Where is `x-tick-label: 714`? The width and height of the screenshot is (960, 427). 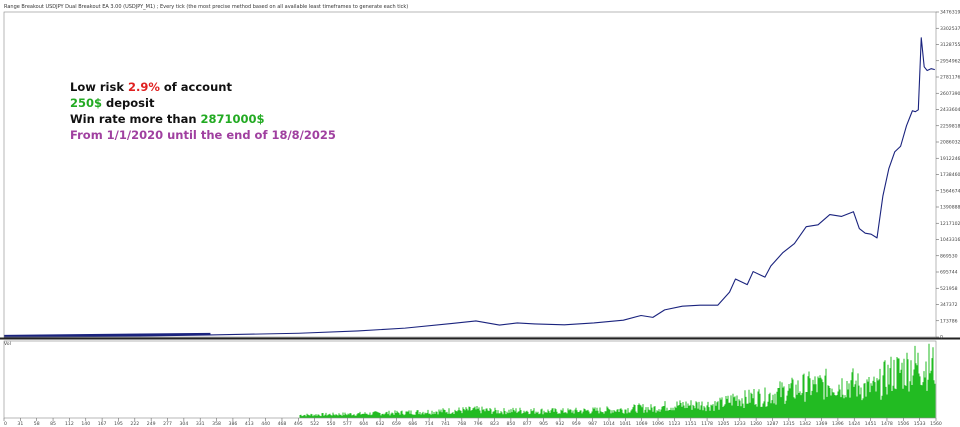 x-tick-label: 714 is located at coordinates (429, 424).